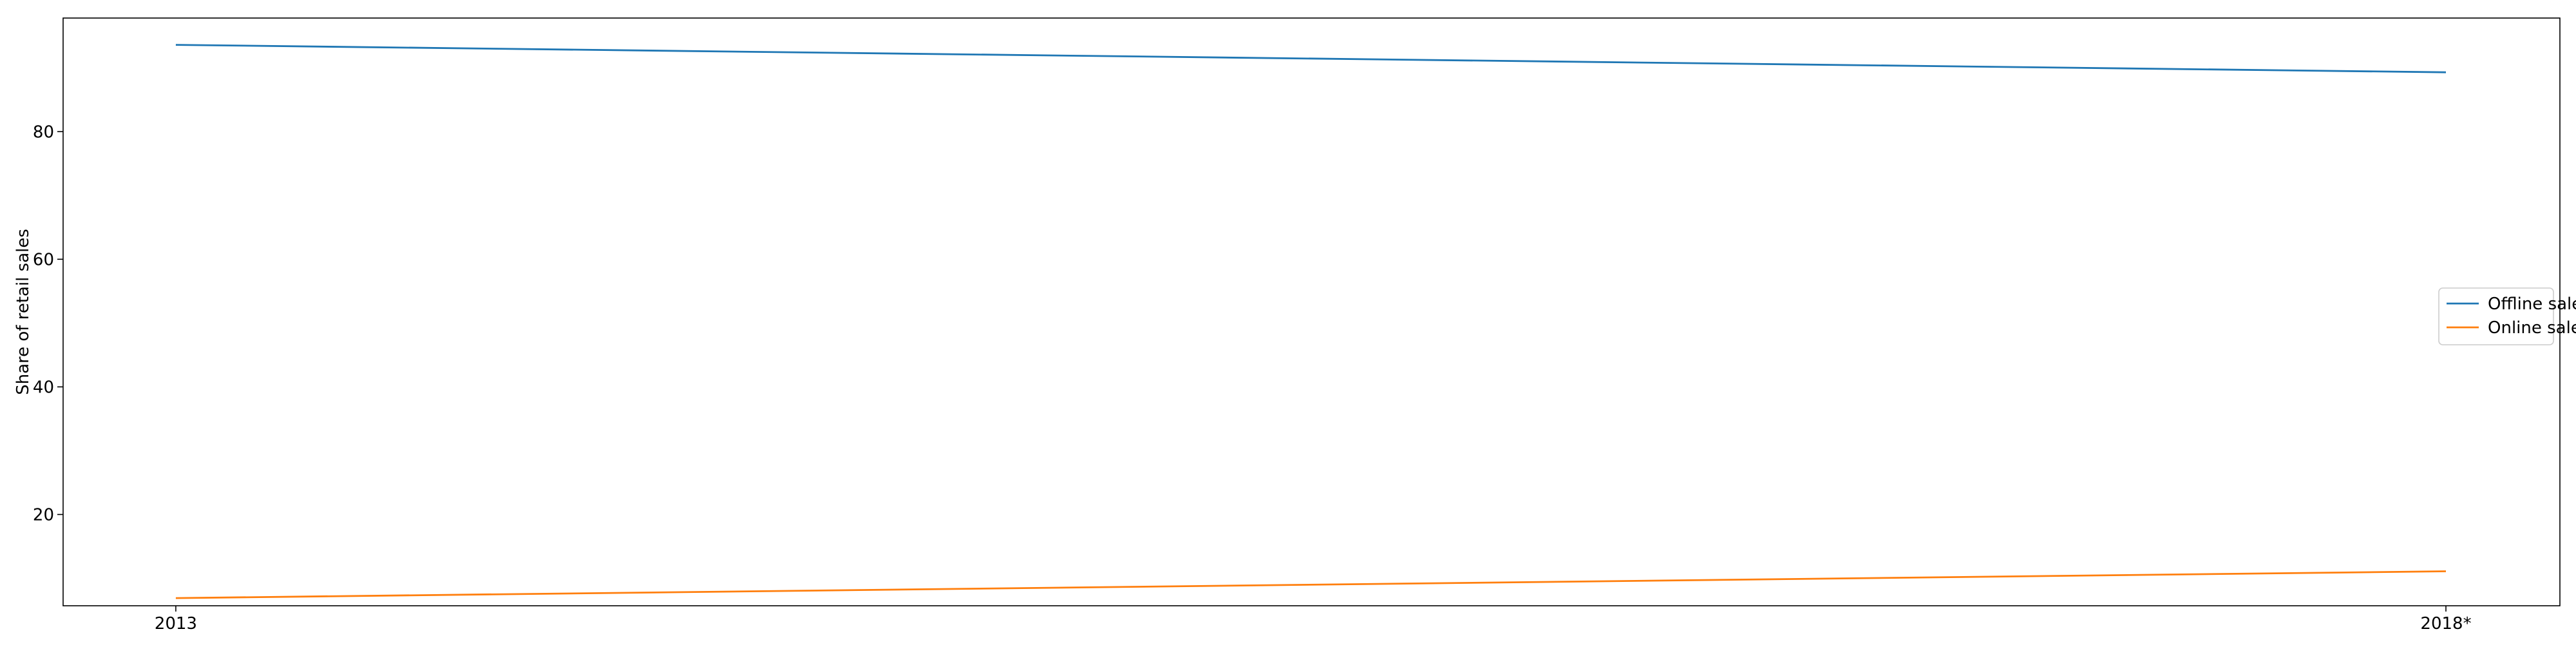  I want to click on y-tick-label: 20, so click(44, 515).